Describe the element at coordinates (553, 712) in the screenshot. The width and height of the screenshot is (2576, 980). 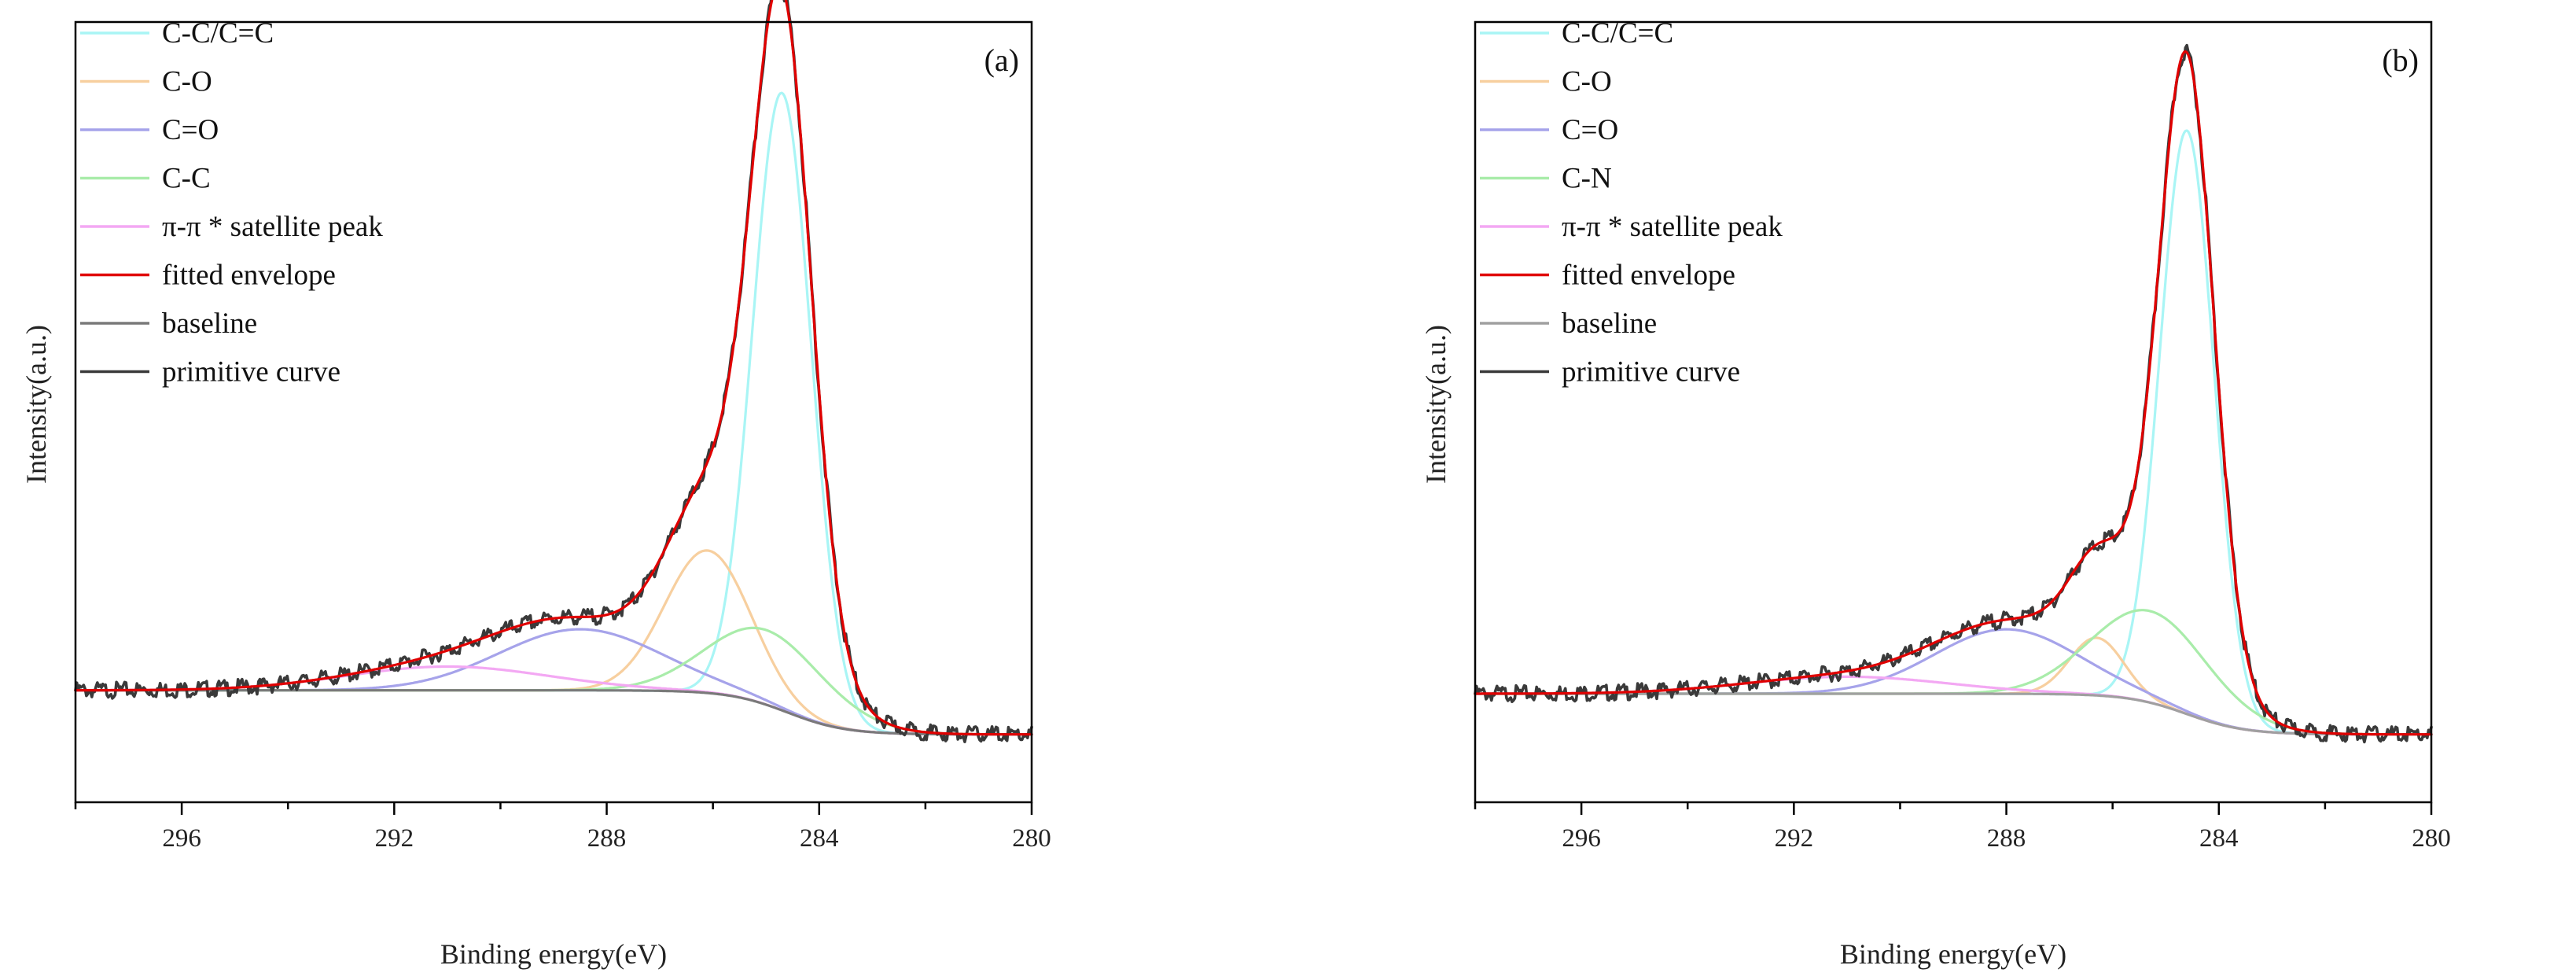
I see `baseline-curve` at that location.